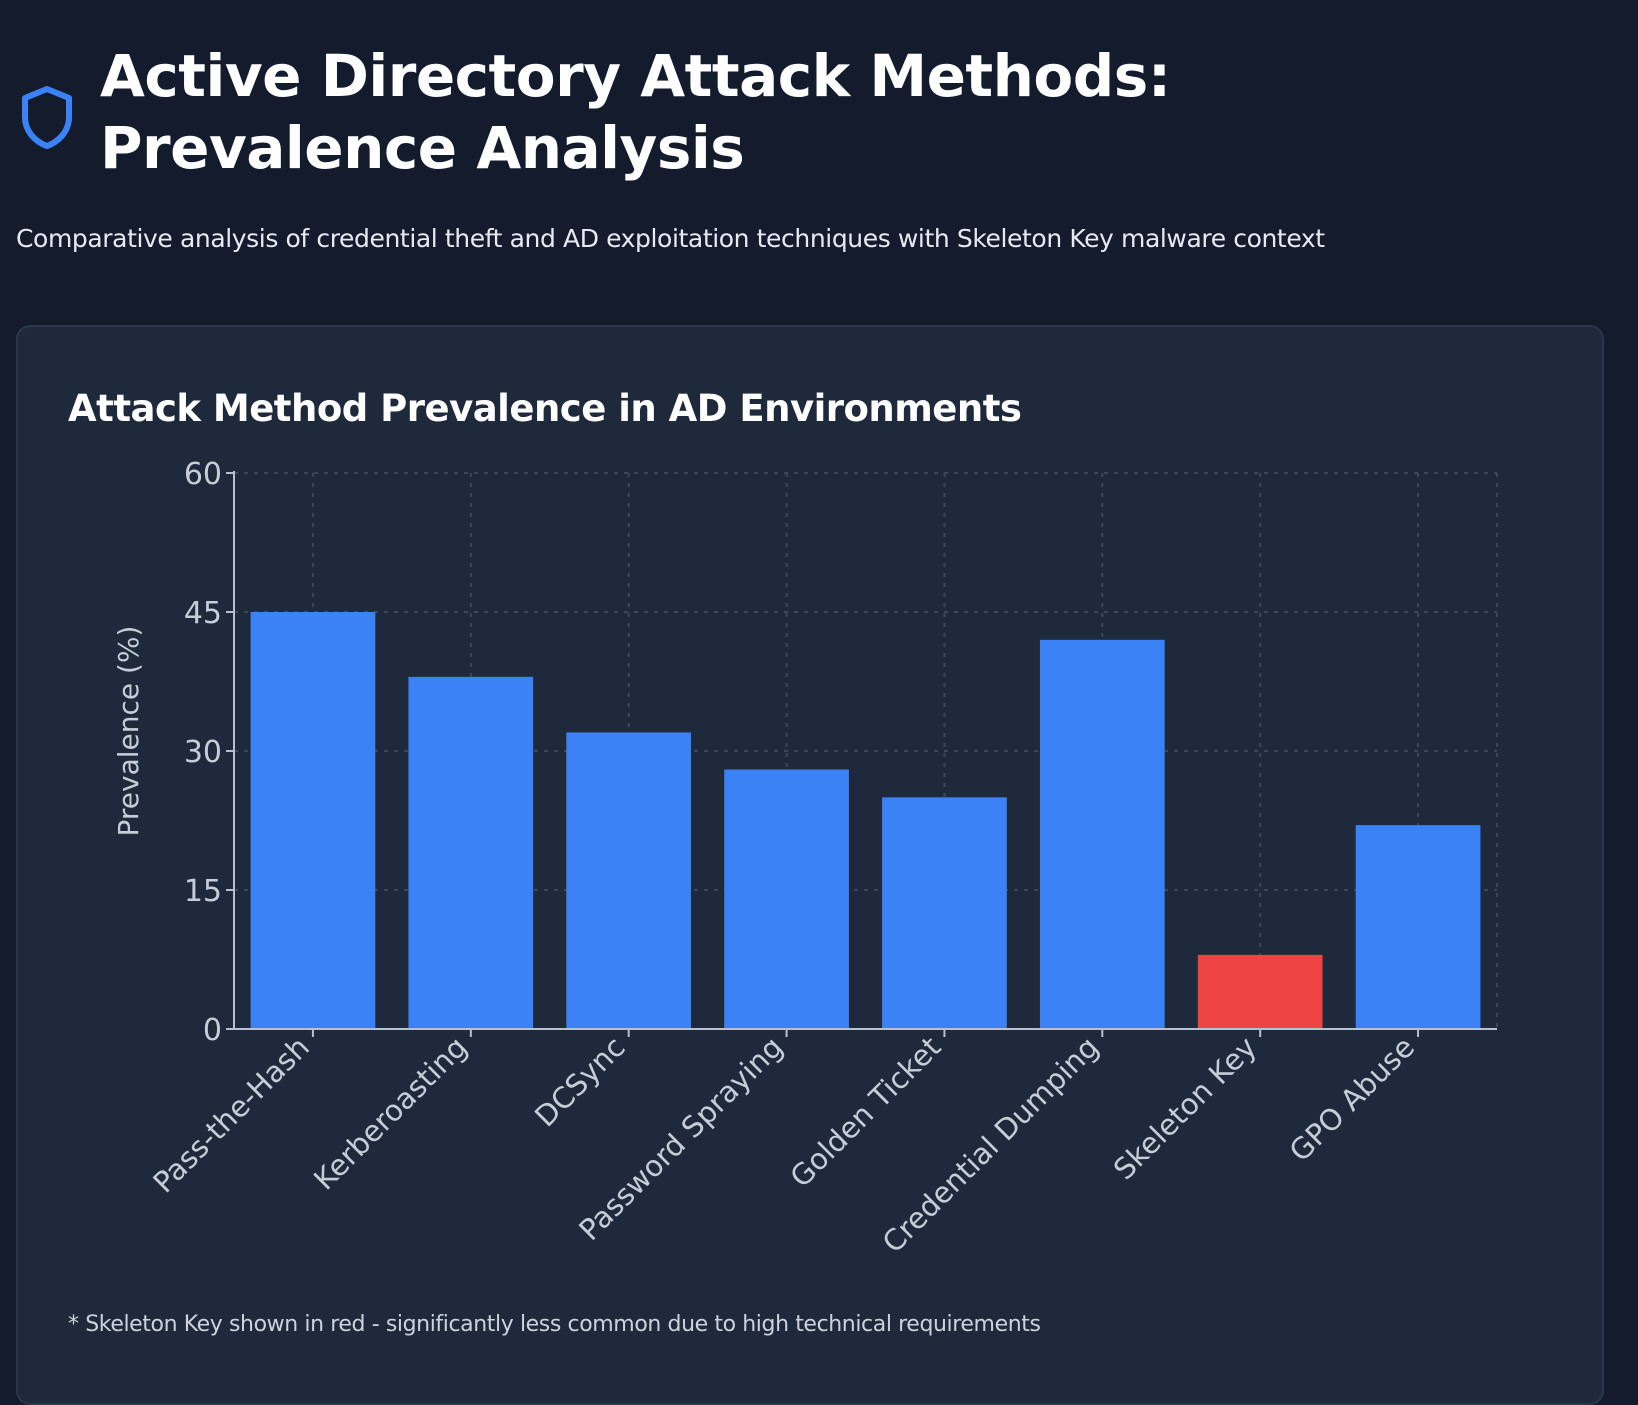 The image size is (1638, 1405). Describe the element at coordinates (471, 852) in the screenshot. I see `bar-kerberoasting` at that location.